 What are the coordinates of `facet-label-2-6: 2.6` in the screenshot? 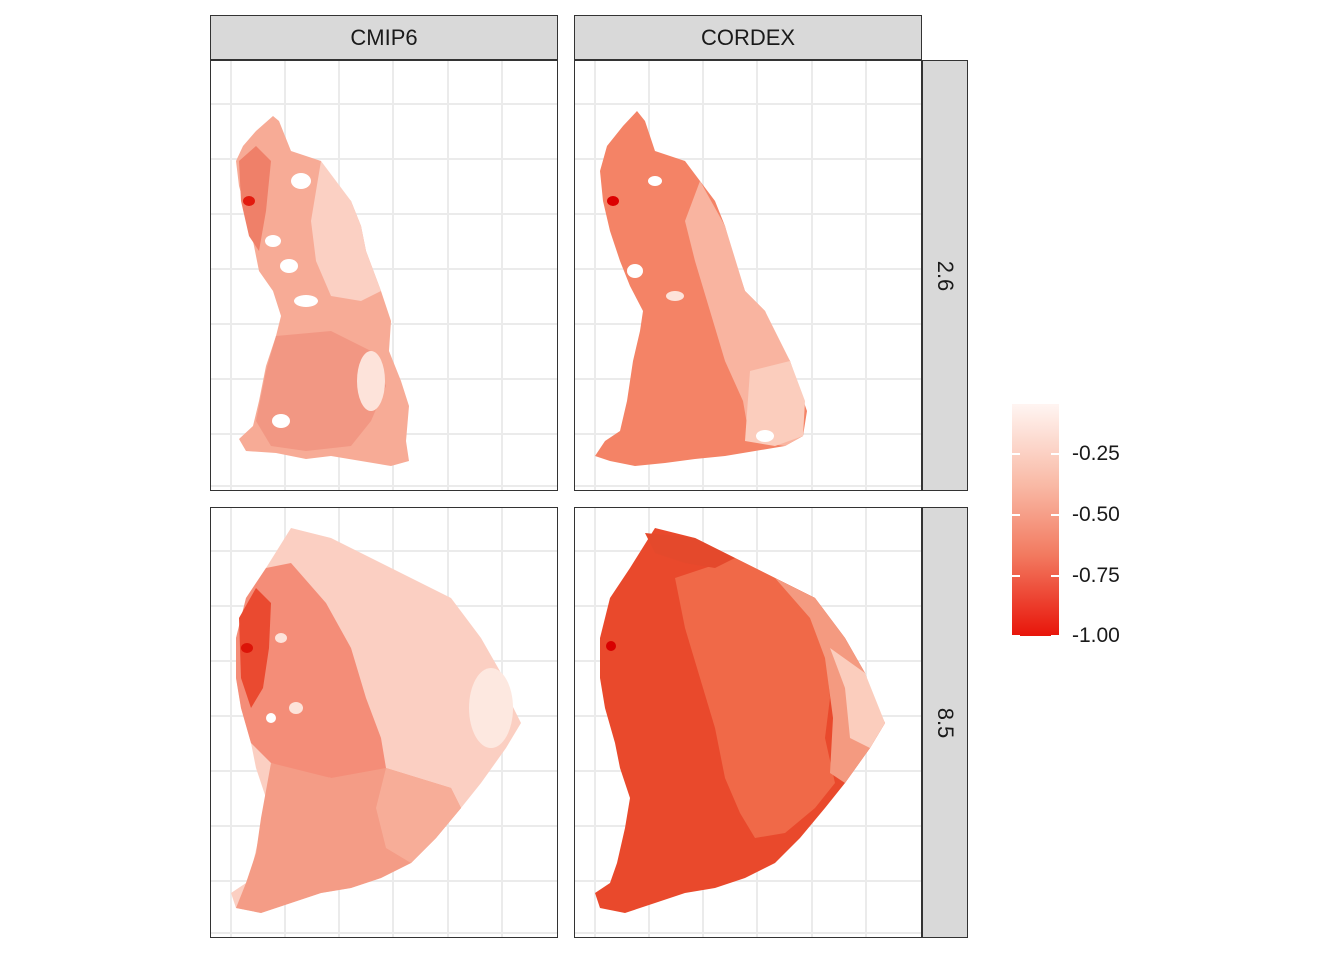 It's located at (945, 275).